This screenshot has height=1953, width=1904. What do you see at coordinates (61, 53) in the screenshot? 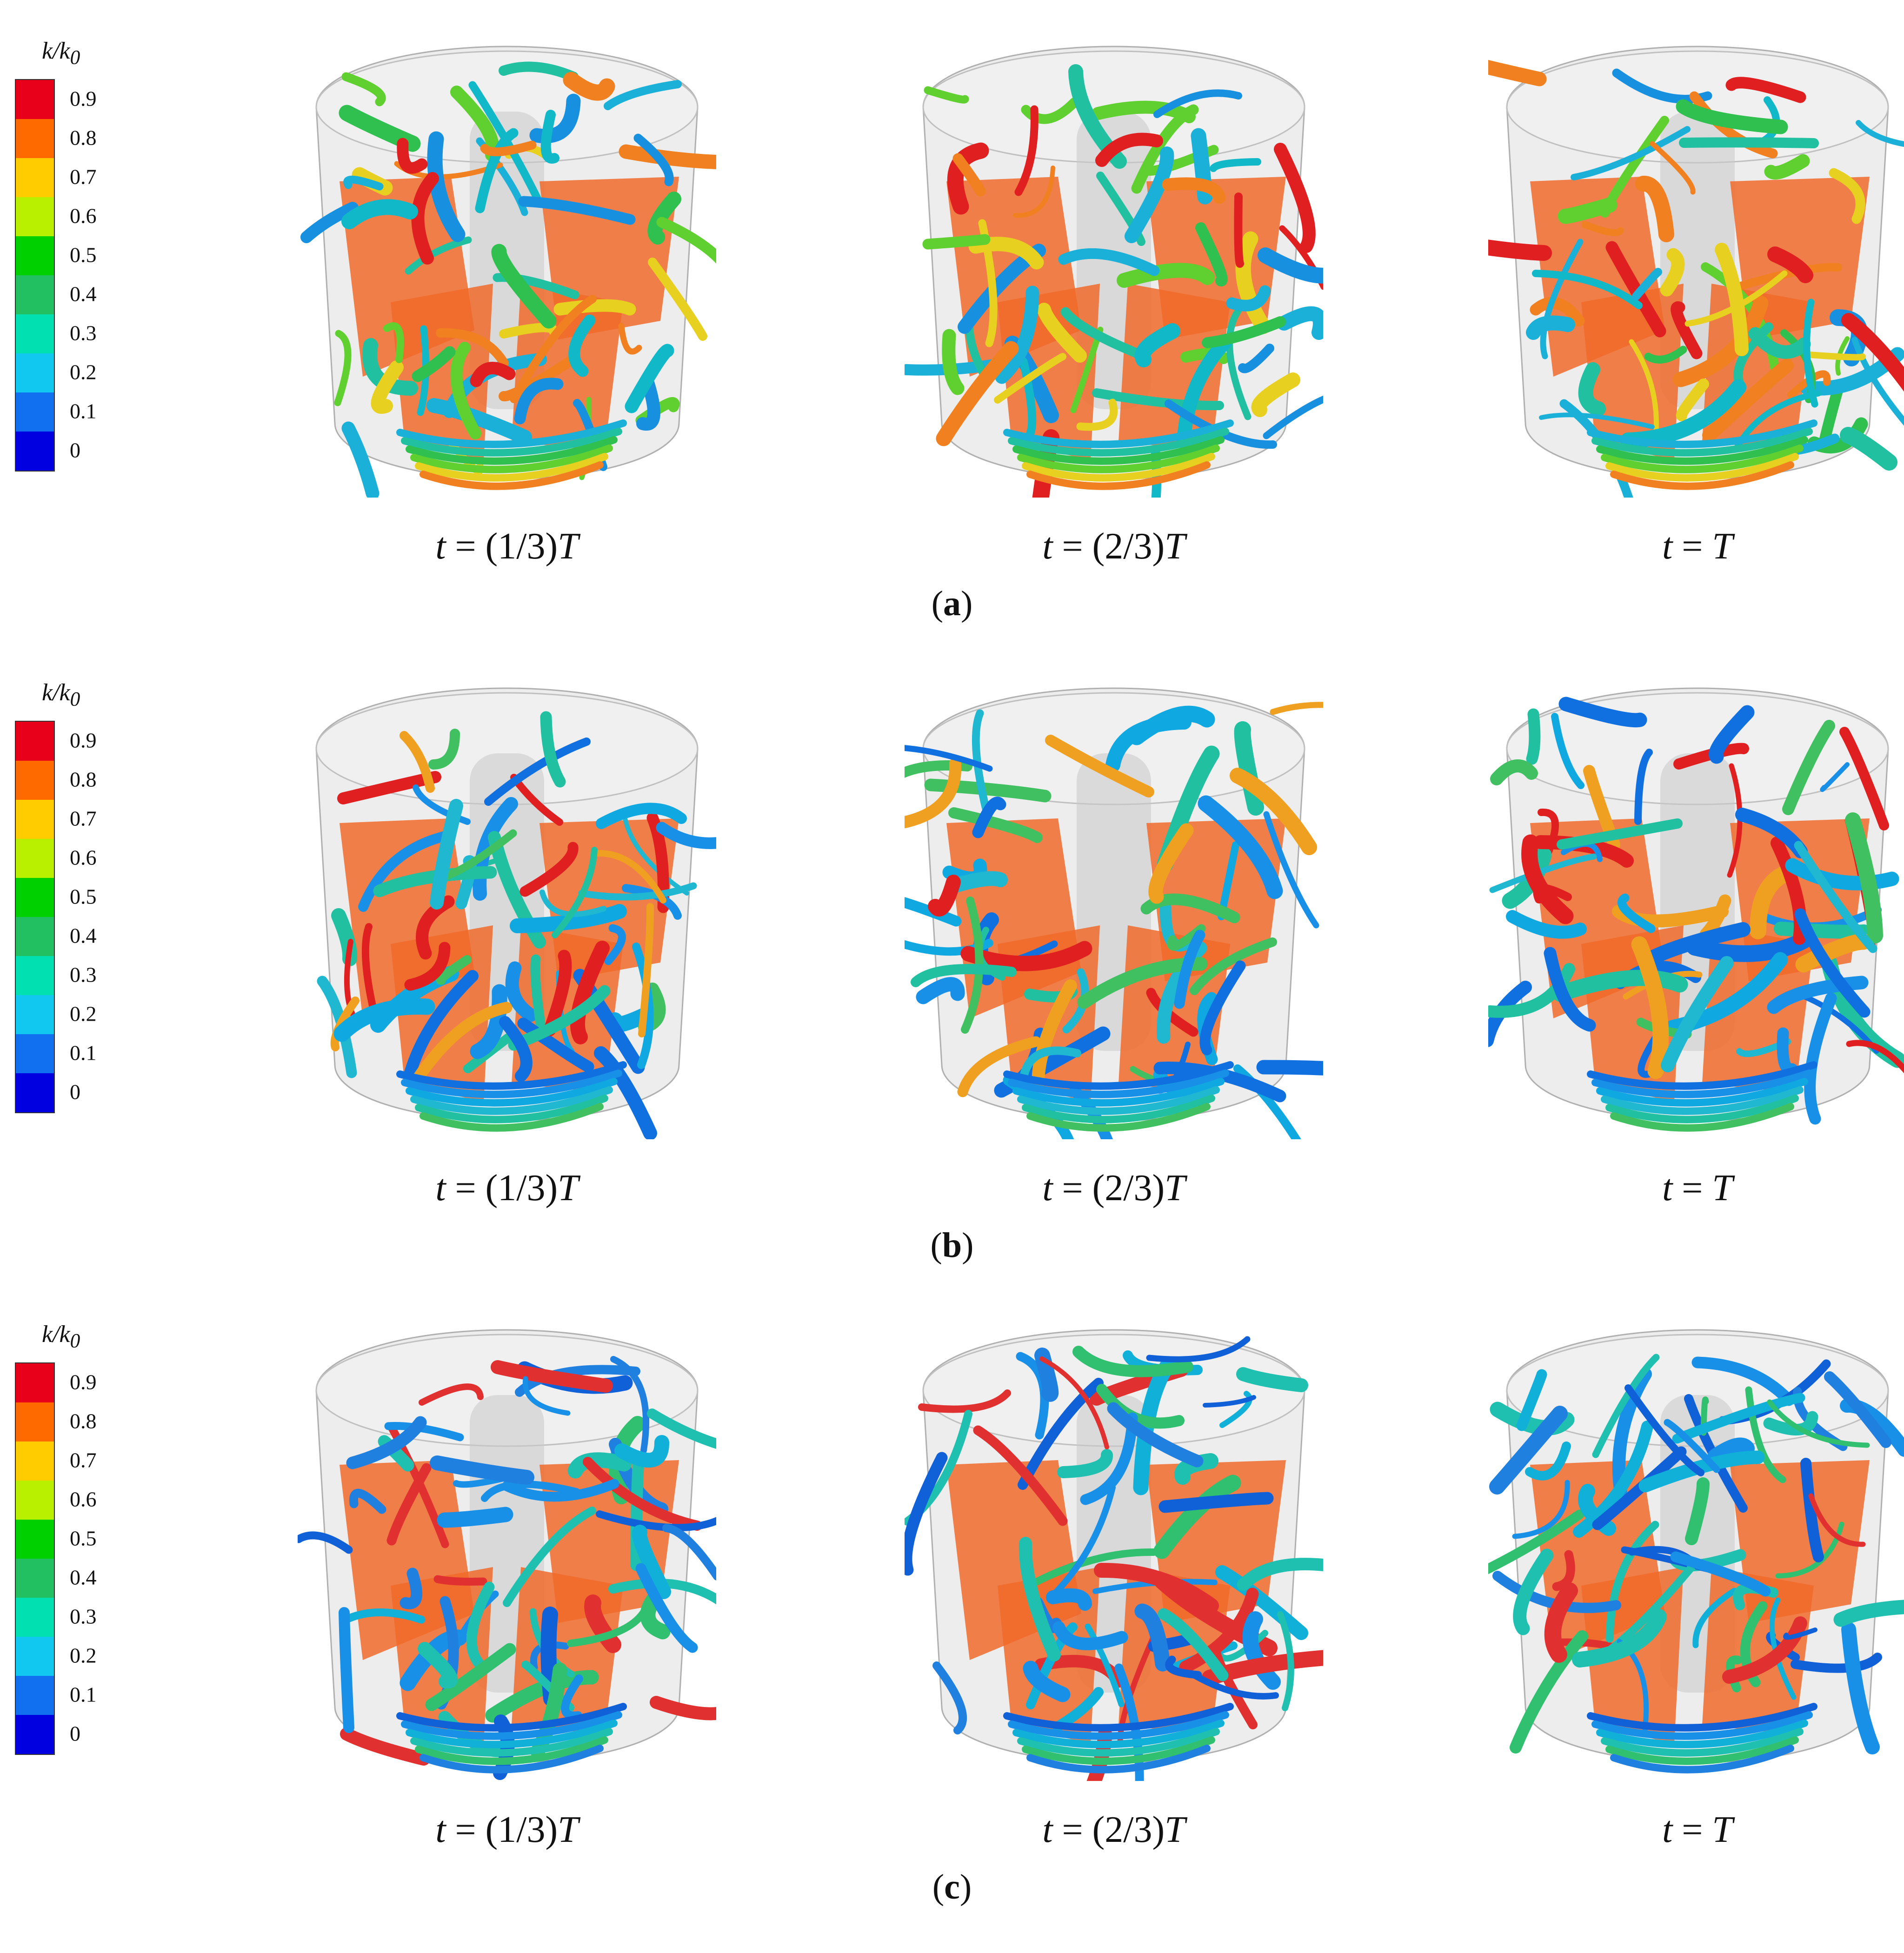
I see `colorbar-title: k/k0` at bounding box center [61, 53].